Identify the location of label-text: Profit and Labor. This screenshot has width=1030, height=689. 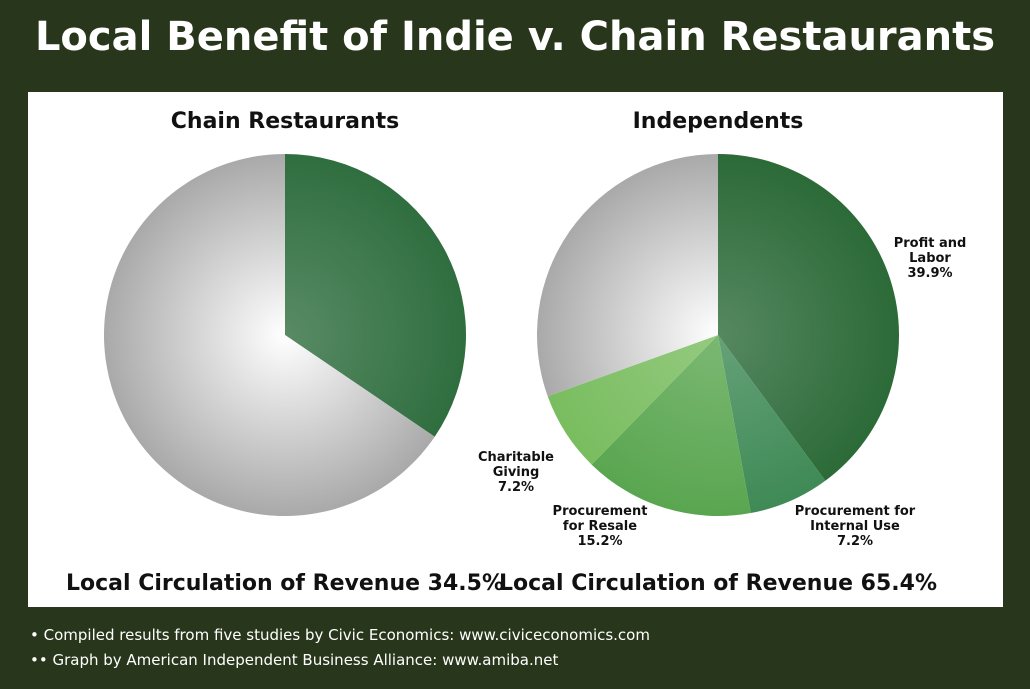
(930, 251).